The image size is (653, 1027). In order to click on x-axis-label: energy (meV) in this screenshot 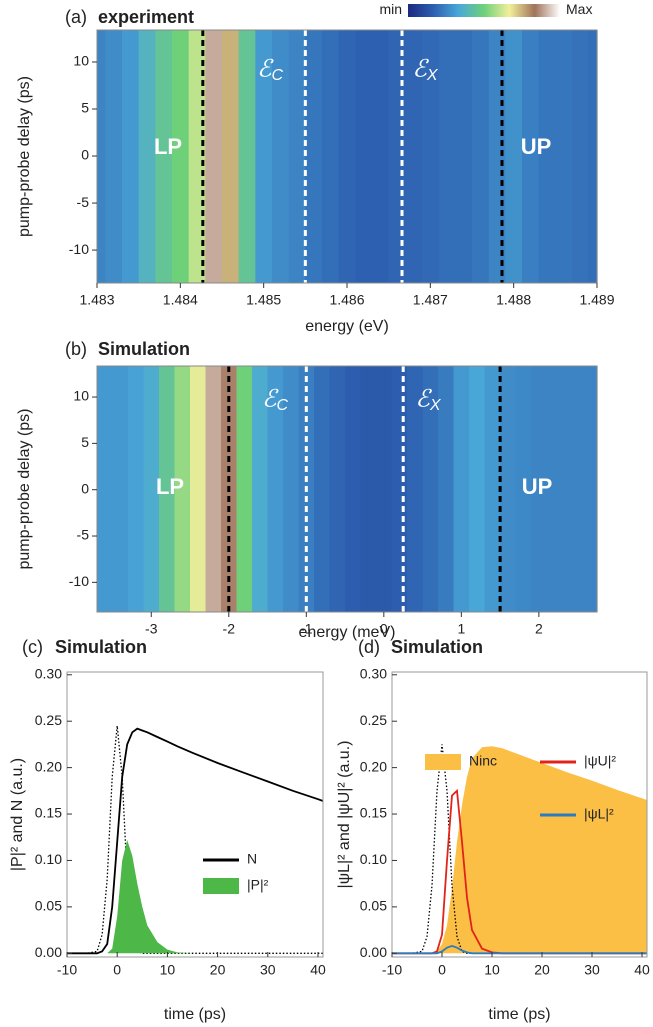, I will do `click(347, 632)`.